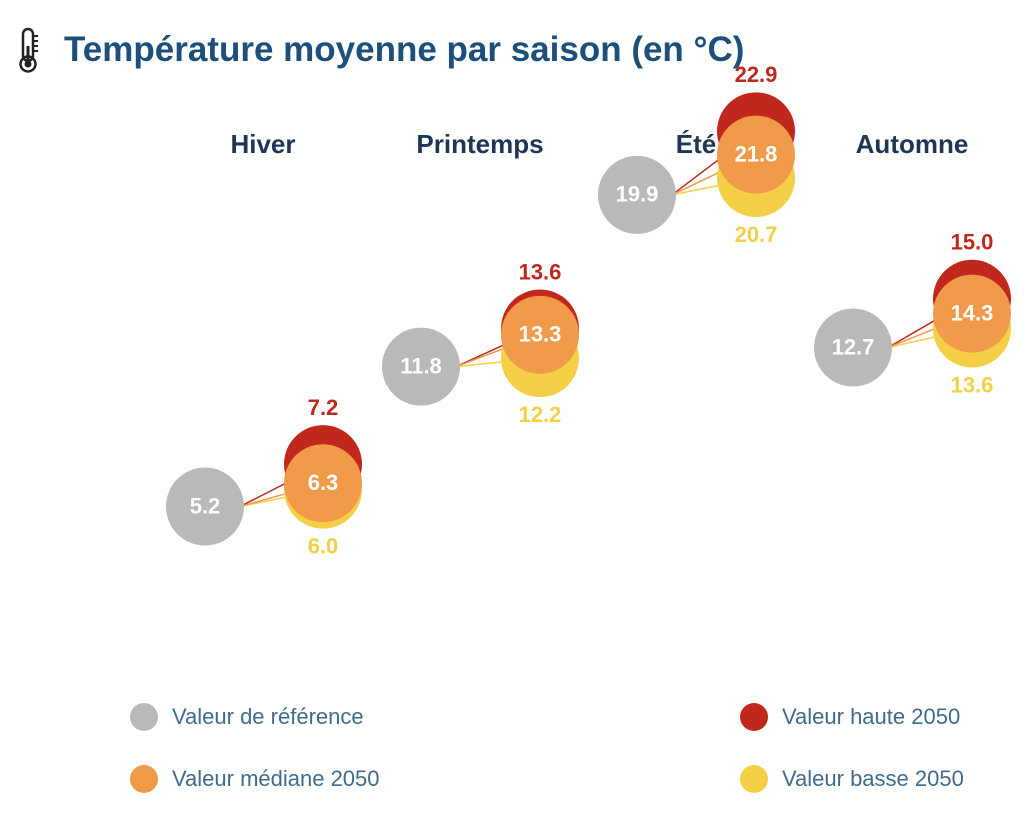  I want to click on reference-value-ete: 19.9, so click(637, 194).